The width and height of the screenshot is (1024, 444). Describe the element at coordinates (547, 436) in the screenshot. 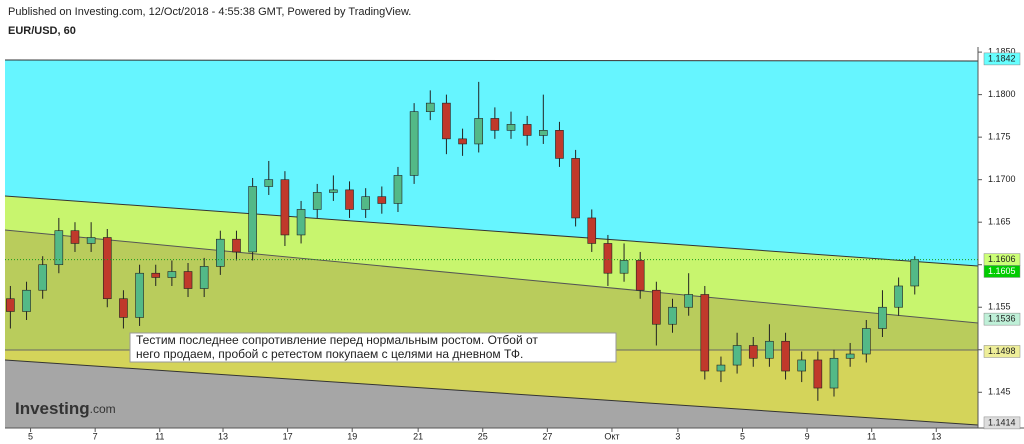

I see `x-tick-label: 27` at that location.